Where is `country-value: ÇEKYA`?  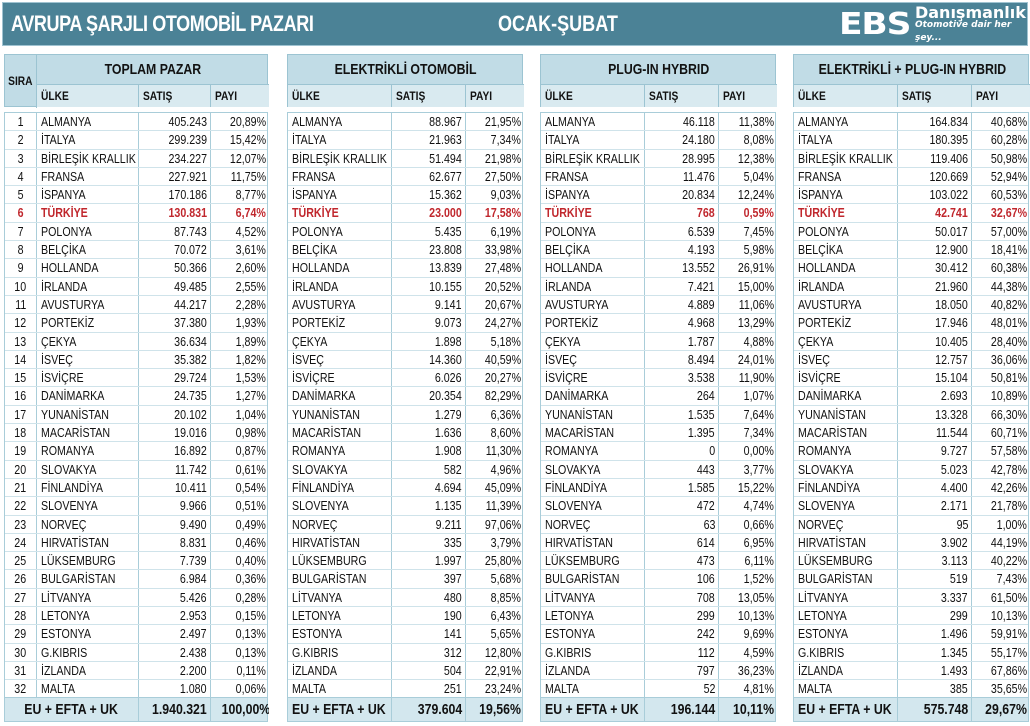
country-value: ÇEKYA is located at coordinates (310, 341).